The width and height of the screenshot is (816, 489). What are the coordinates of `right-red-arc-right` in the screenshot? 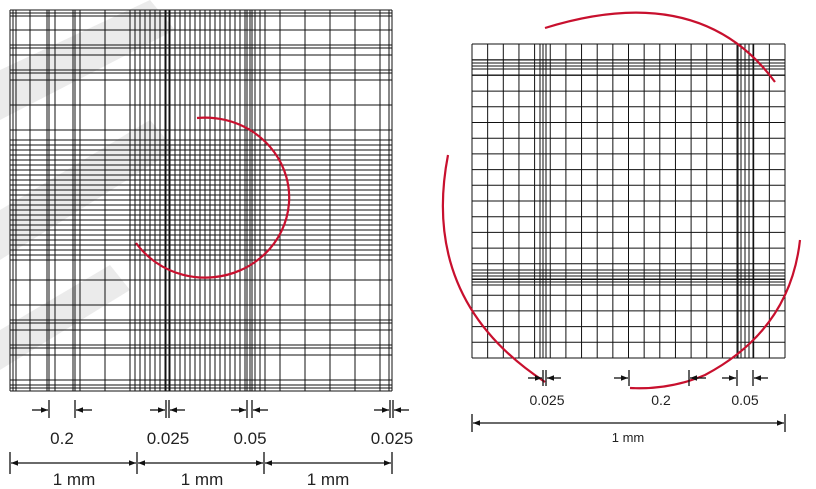 It's located at (715, 314).